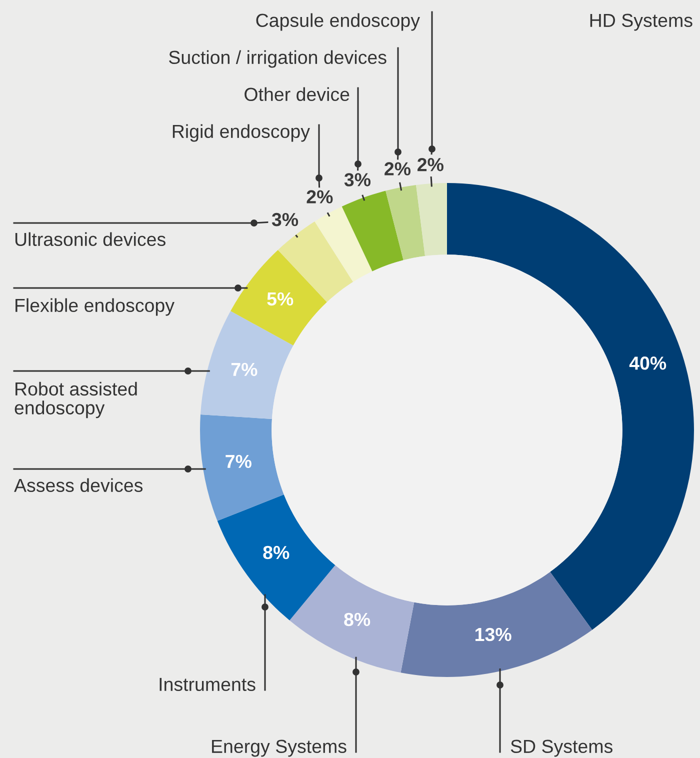  Describe the element at coordinates (641, 22) in the screenshot. I see `slice-label: HD Systems` at that location.